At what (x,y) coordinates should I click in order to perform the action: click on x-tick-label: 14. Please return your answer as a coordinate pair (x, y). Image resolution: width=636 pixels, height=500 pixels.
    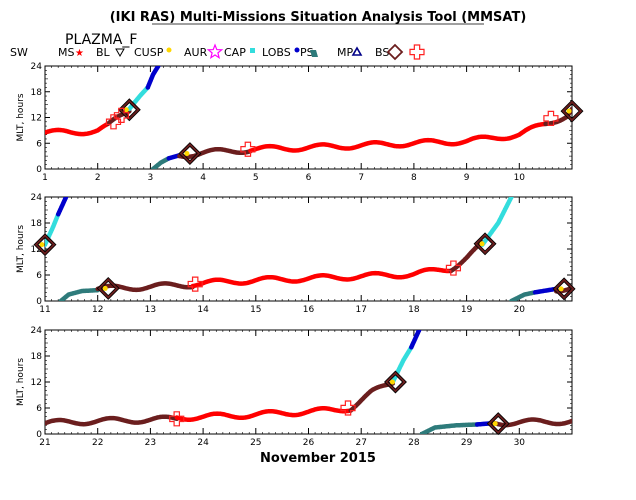
    Looking at the image, I should click on (203, 310).